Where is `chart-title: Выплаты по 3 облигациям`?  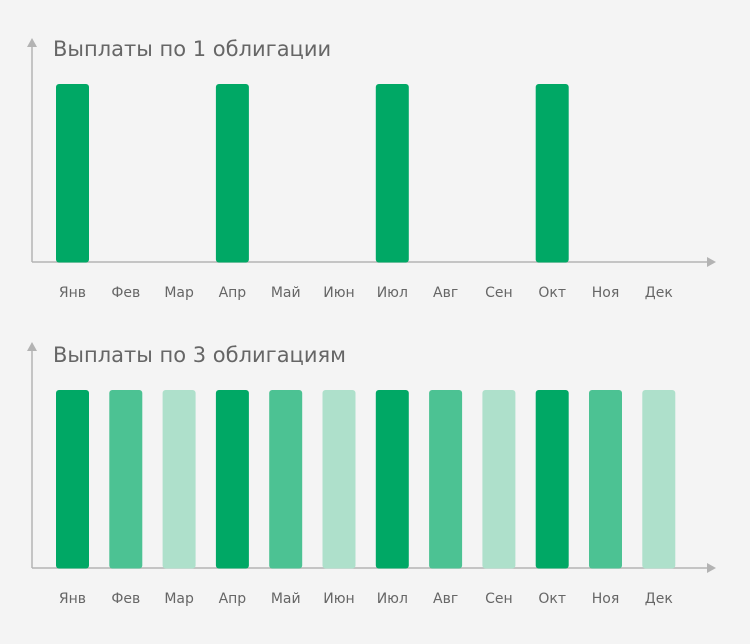
chart-title: Выплаты по 3 облигациям is located at coordinates (199, 355).